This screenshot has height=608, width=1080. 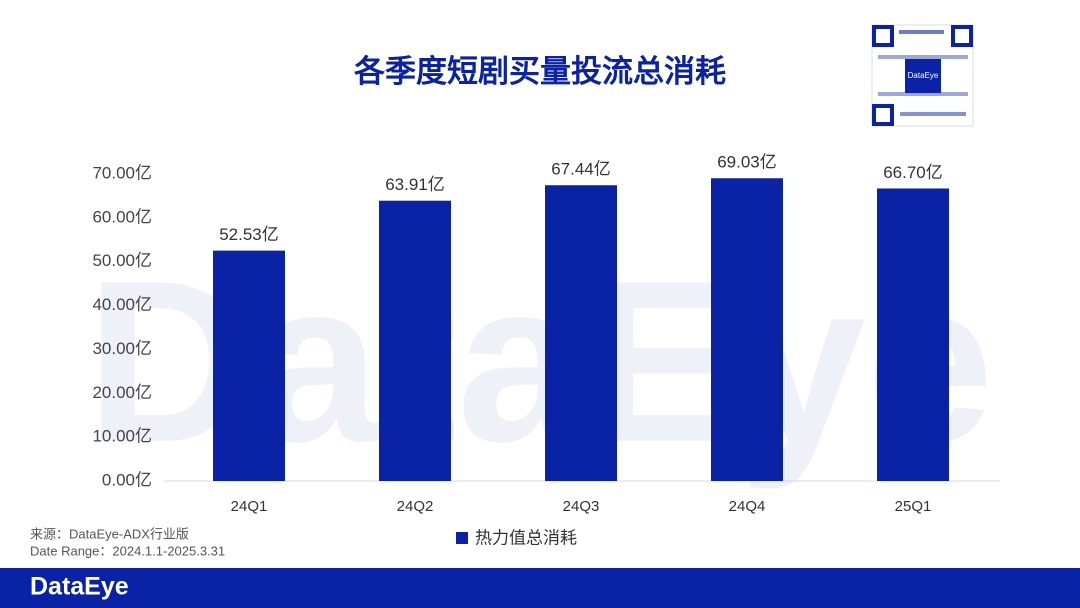 What do you see at coordinates (526, 537) in the screenshot?
I see `legend-label: 热力值总消耗` at bounding box center [526, 537].